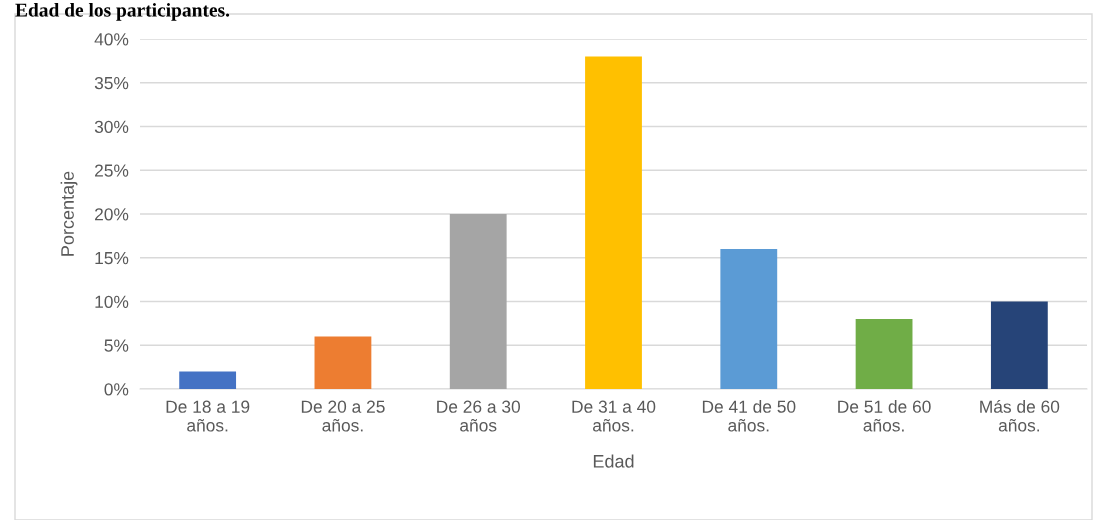 The image size is (1099, 520). Describe the element at coordinates (112, 214) in the screenshot. I see `y-tick-label: 20%` at that location.